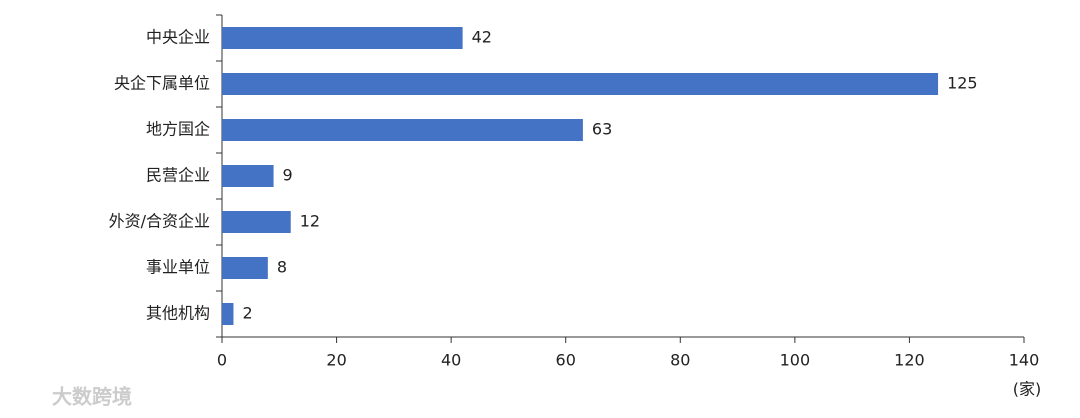 This screenshot has height=418, width=1080. What do you see at coordinates (1027, 389) in the screenshot?
I see `x-axis-label: (家)` at bounding box center [1027, 389].